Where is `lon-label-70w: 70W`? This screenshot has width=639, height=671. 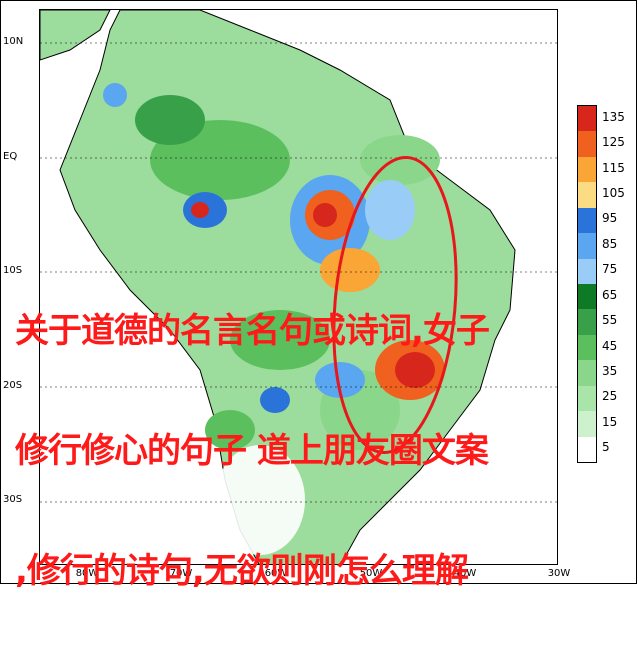 lon-label-70w: 70W is located at coordinates (181, 573).